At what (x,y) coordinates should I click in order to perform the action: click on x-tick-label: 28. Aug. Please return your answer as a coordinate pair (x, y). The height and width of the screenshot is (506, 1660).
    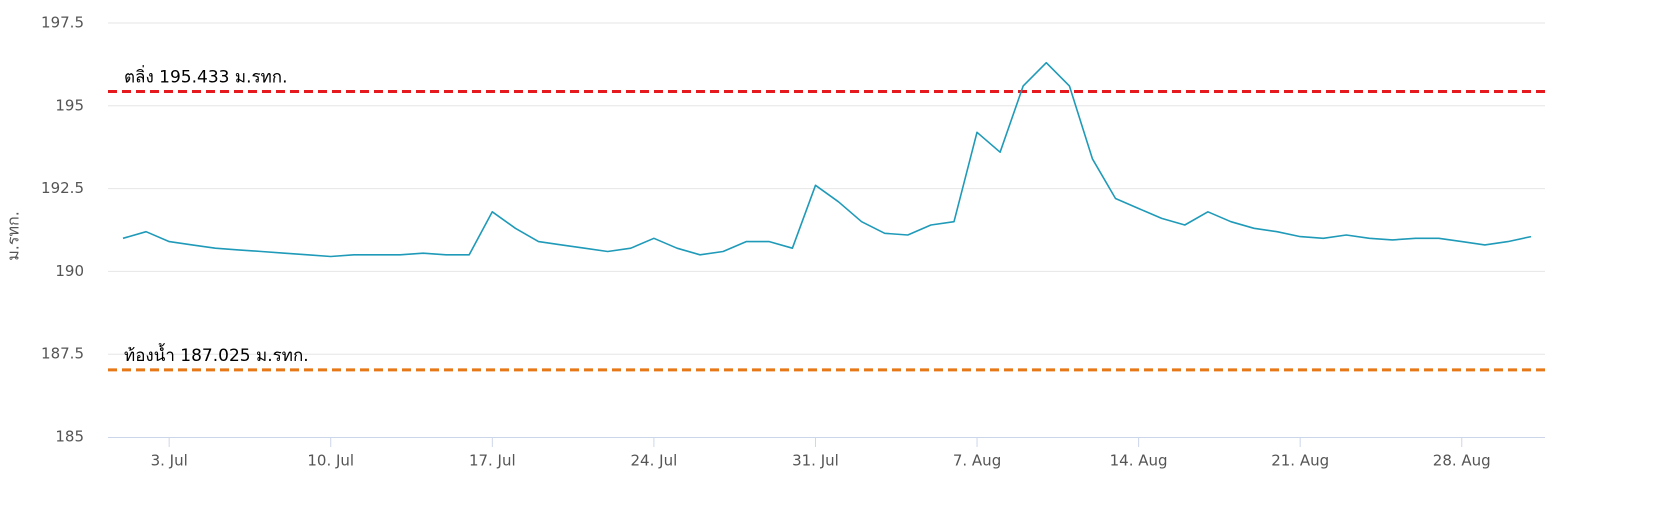
    Looking at the image, I should click on (1462, 461).